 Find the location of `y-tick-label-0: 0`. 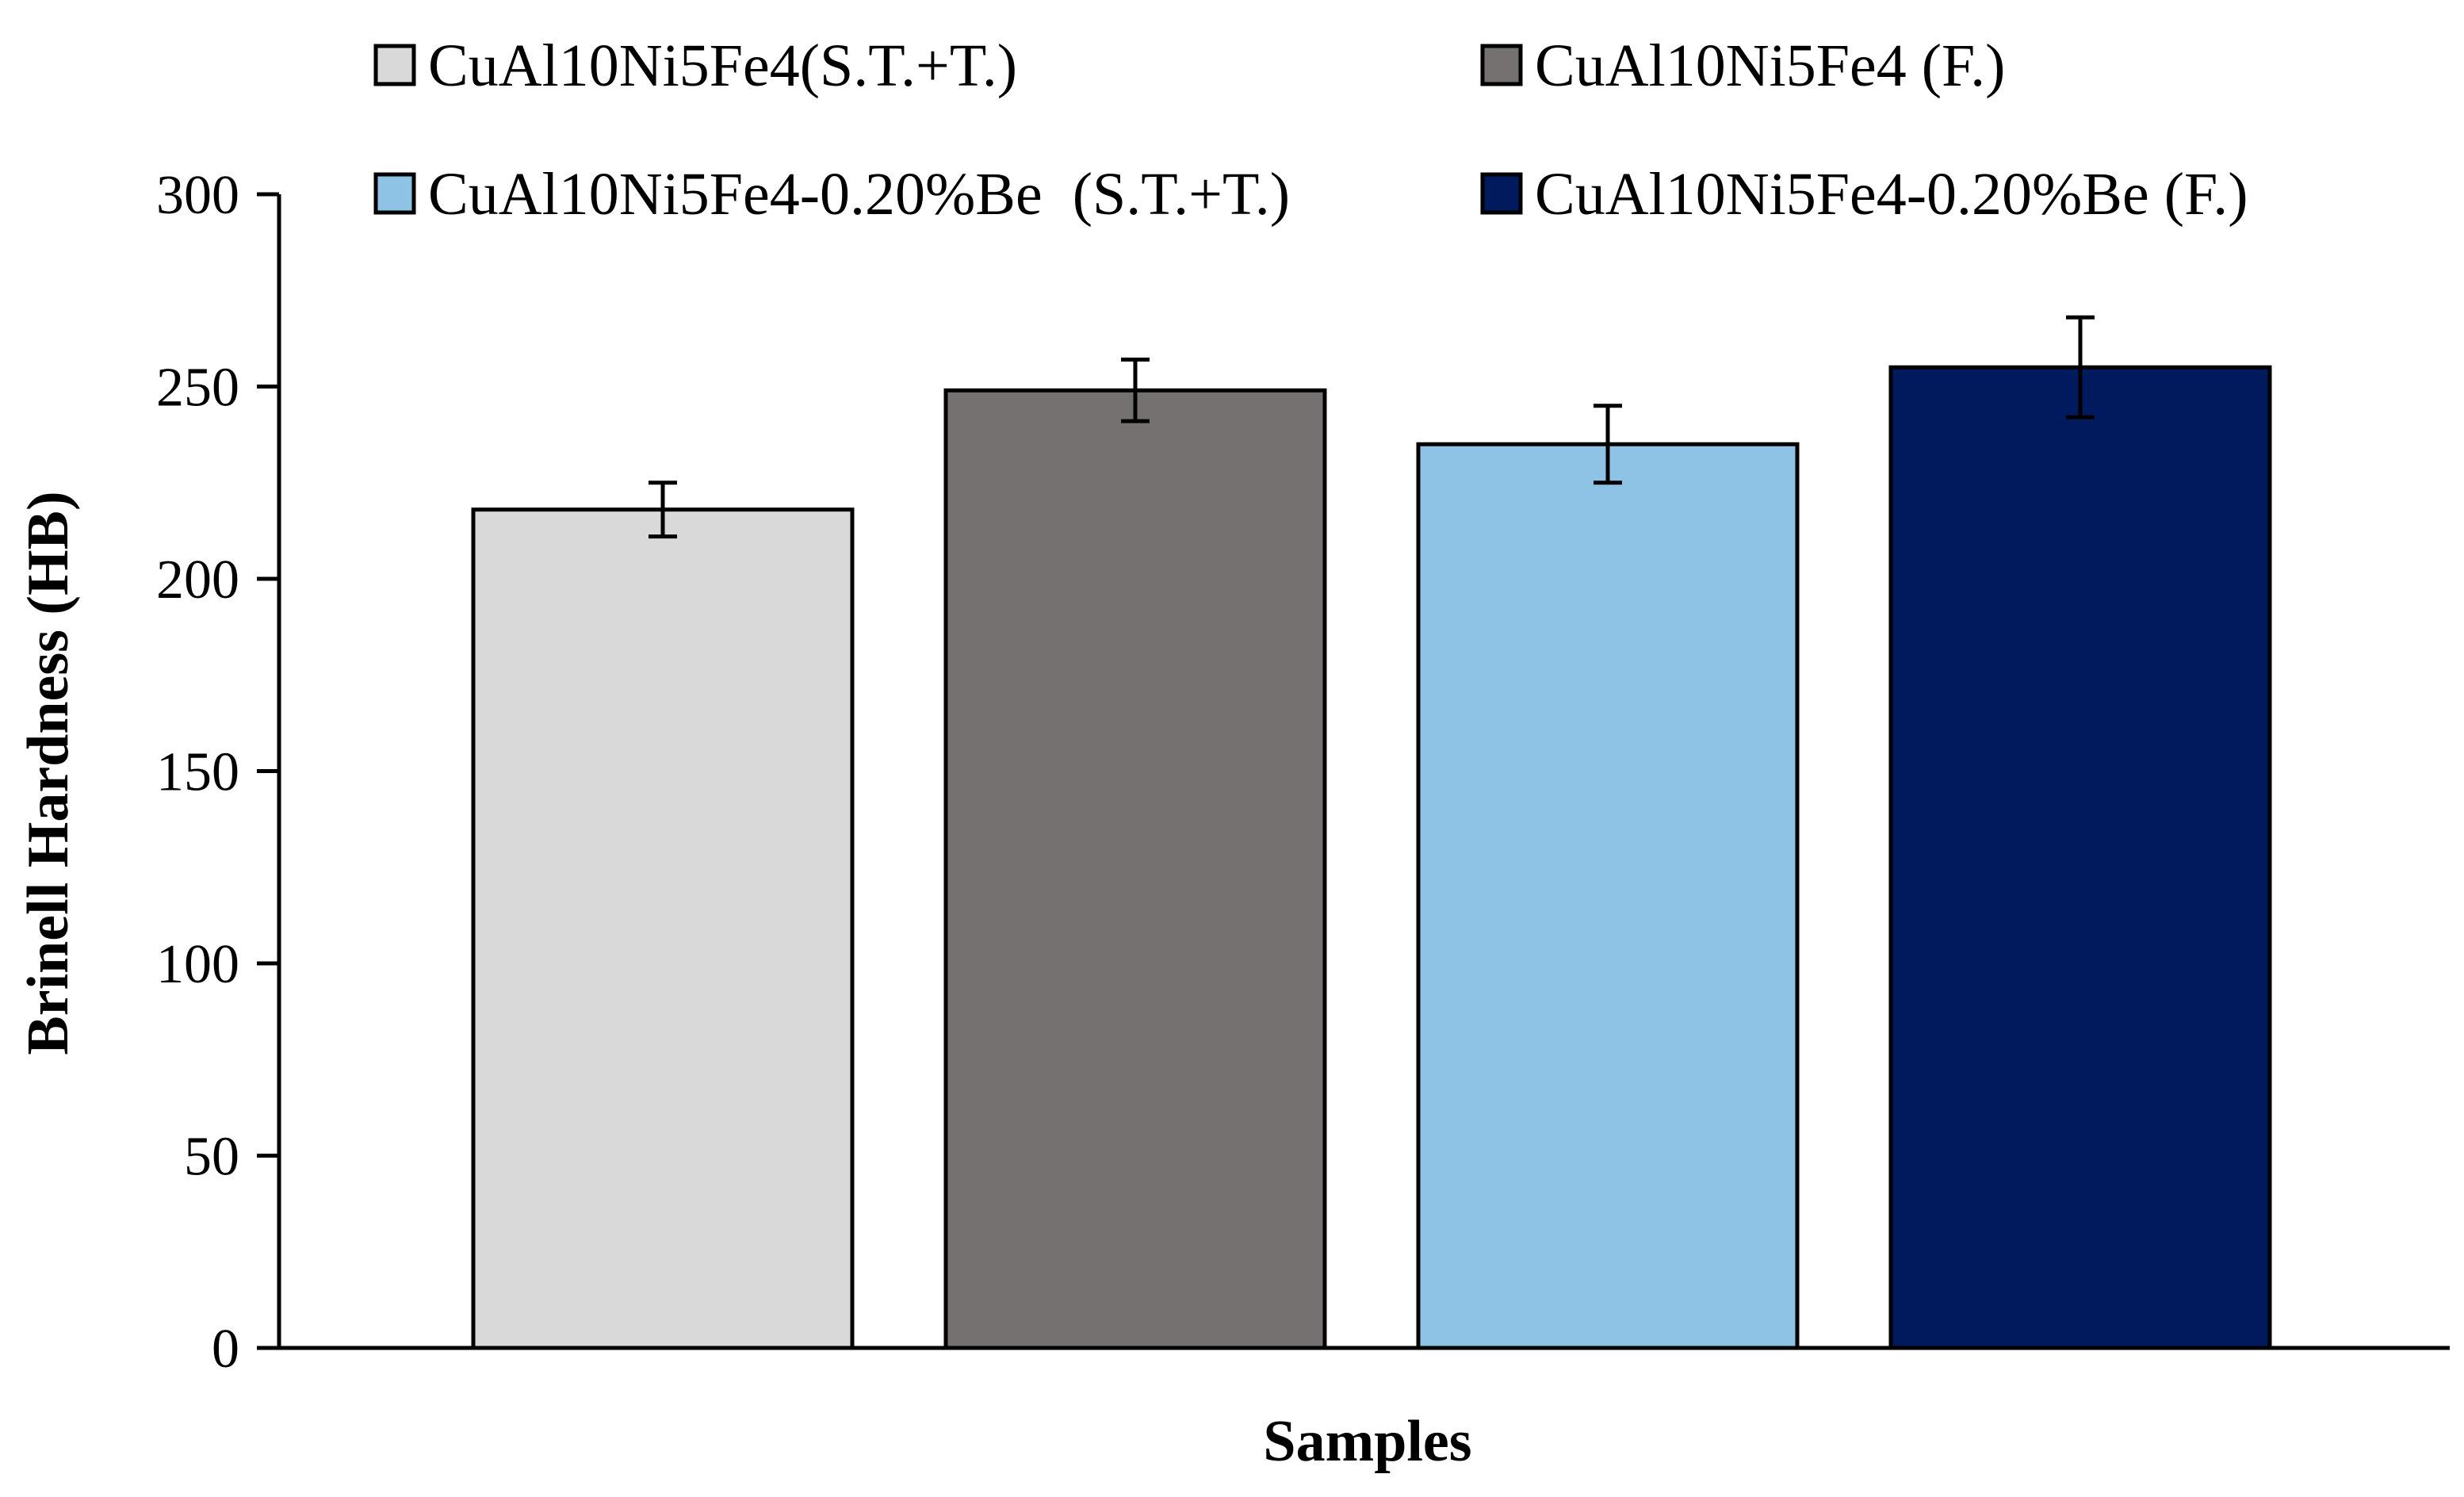

y-tick-label-0: 0 is located at coordinates (225, 1350).